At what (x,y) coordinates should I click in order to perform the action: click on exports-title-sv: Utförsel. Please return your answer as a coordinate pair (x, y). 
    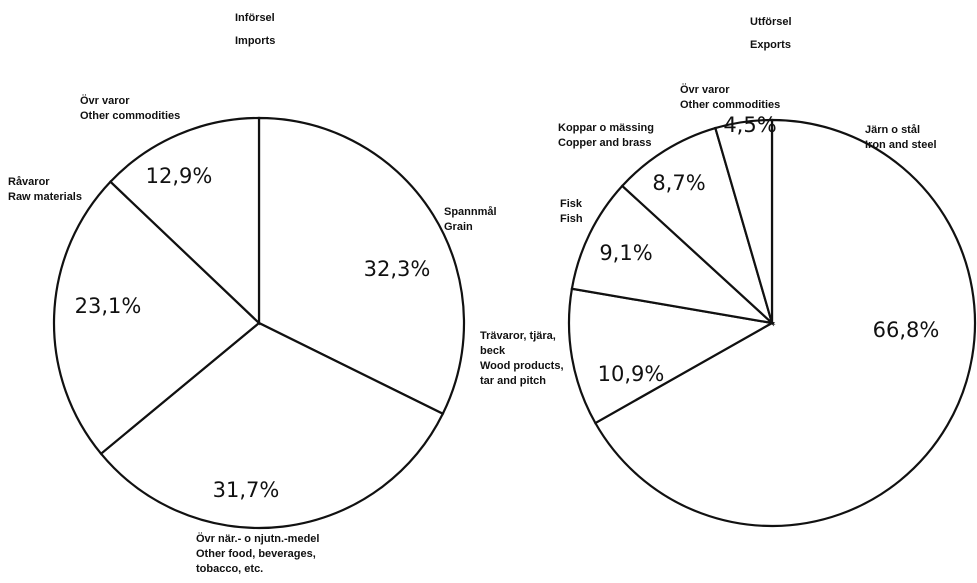
    Looking at the image, I should click on (771, 22).